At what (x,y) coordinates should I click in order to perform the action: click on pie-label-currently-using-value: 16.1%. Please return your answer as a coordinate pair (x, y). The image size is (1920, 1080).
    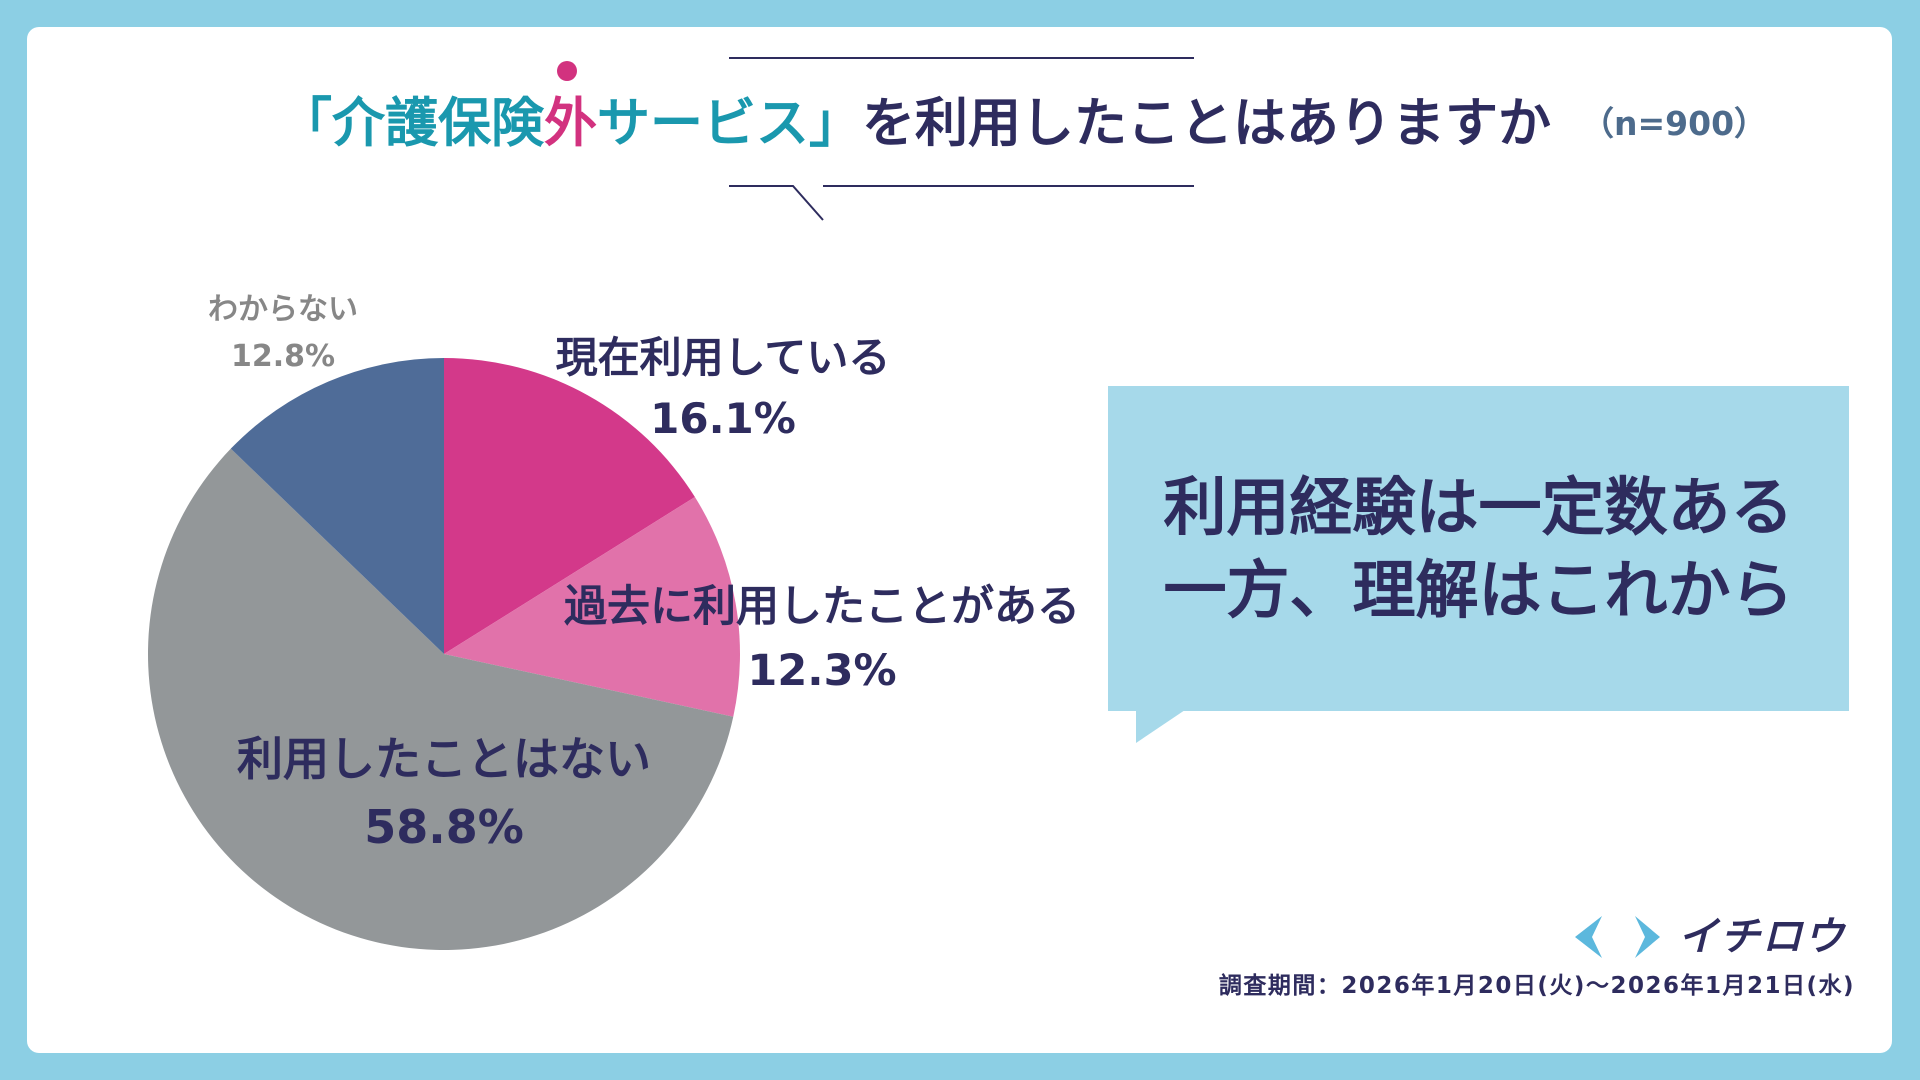
    Looking at the image, I should click on (723, 418).